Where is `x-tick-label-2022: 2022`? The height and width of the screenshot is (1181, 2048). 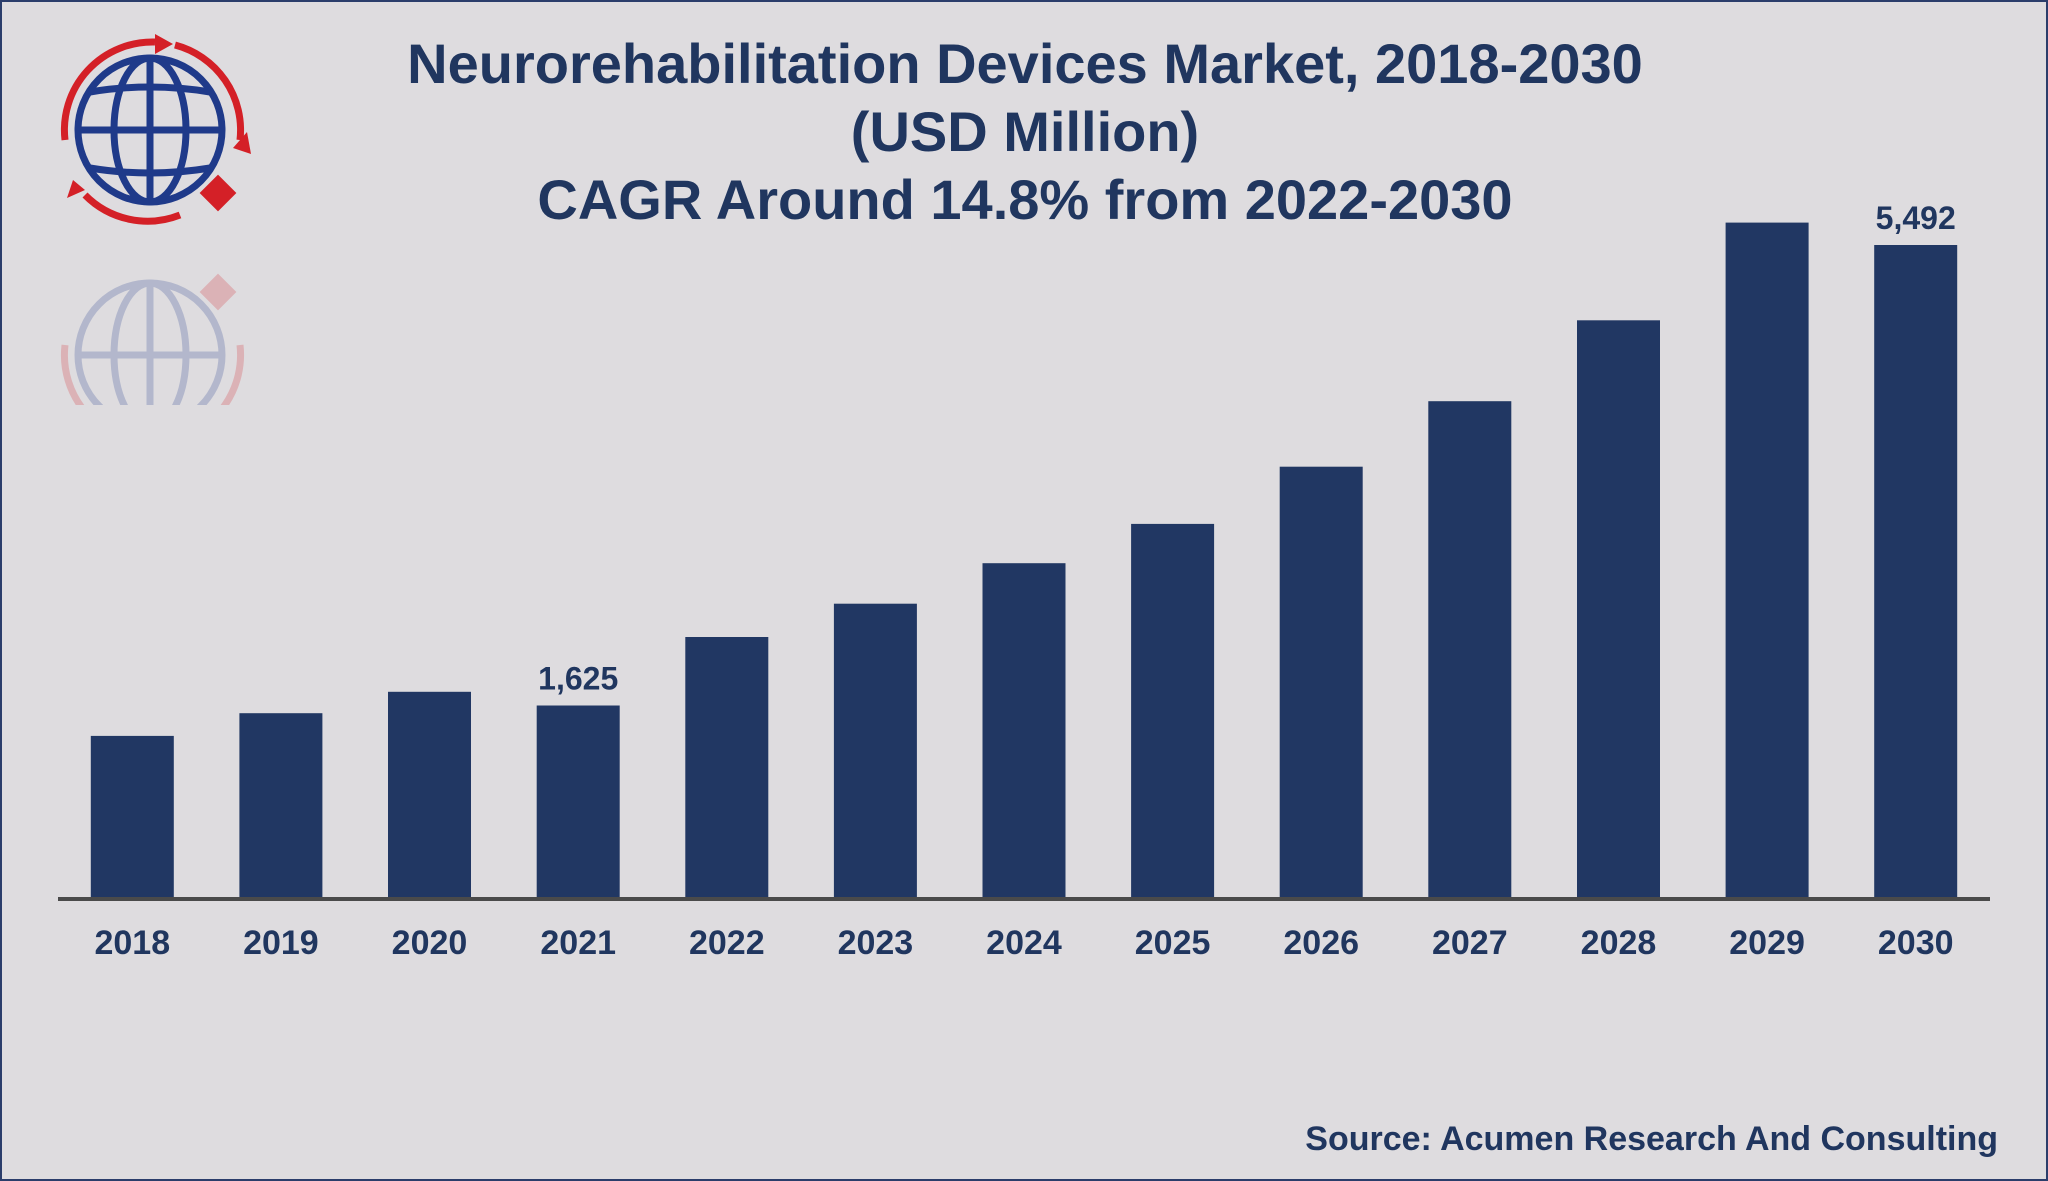
x-tick-label-2022: 2022 is located at coordinates (727, 943).